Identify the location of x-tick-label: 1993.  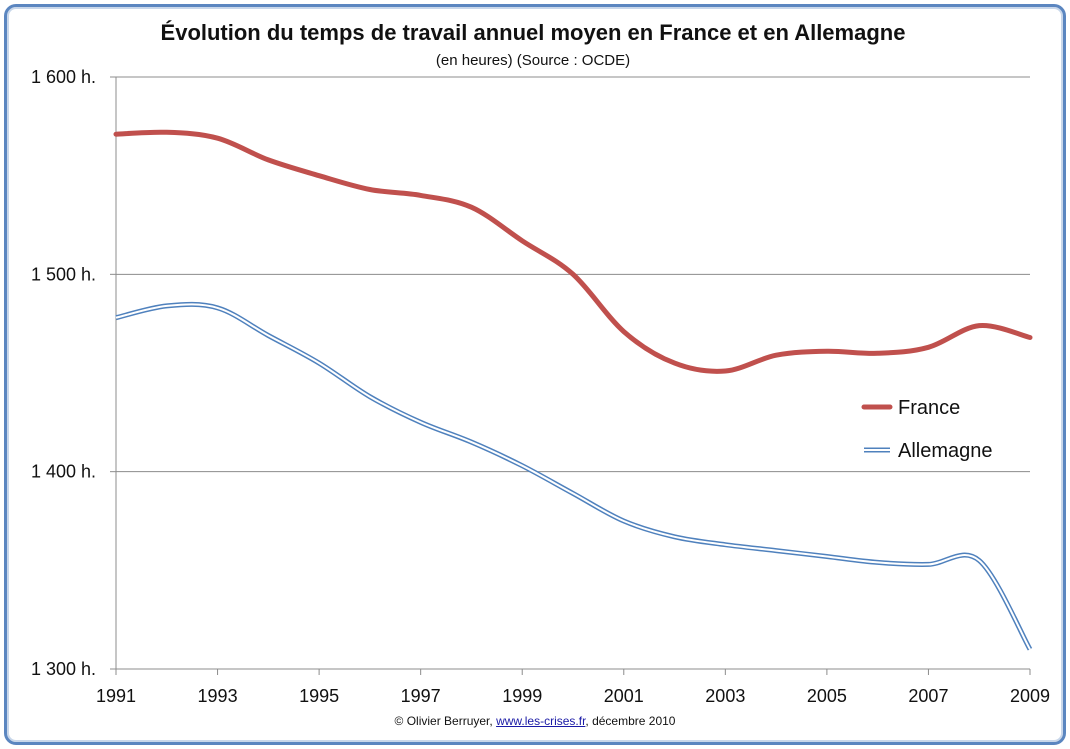
(218, 696).